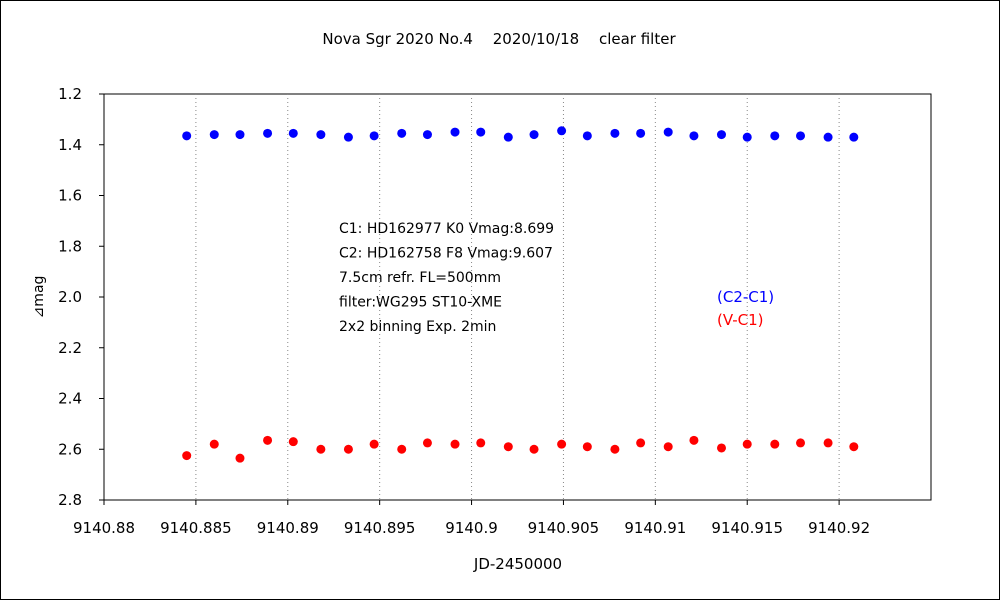 The image size is (1000, 600). What do you see at coordinates (517, 564) in the screenshot?
I see `x-axis-label: JD-2450000` at bounding box center [517, 564].